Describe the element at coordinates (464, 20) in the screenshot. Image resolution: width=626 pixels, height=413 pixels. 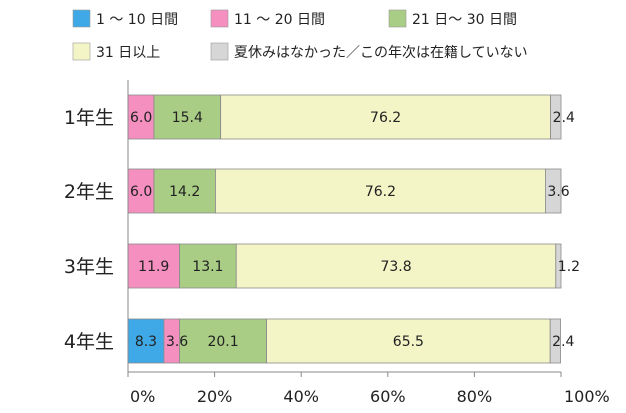
I see `legend-label-3: 21 日〜 30 日間` at that location.